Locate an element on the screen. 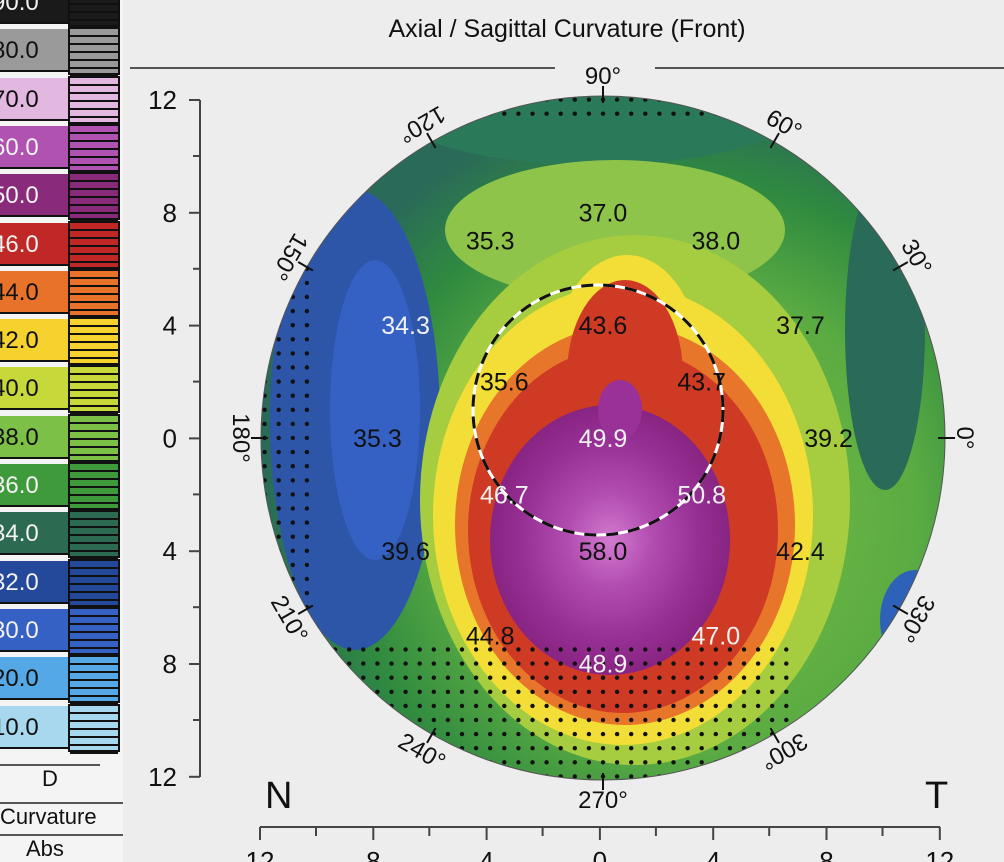 The image size is (1004, 862). legend-band-value: 36.0 is located at coordinates (34, 485).